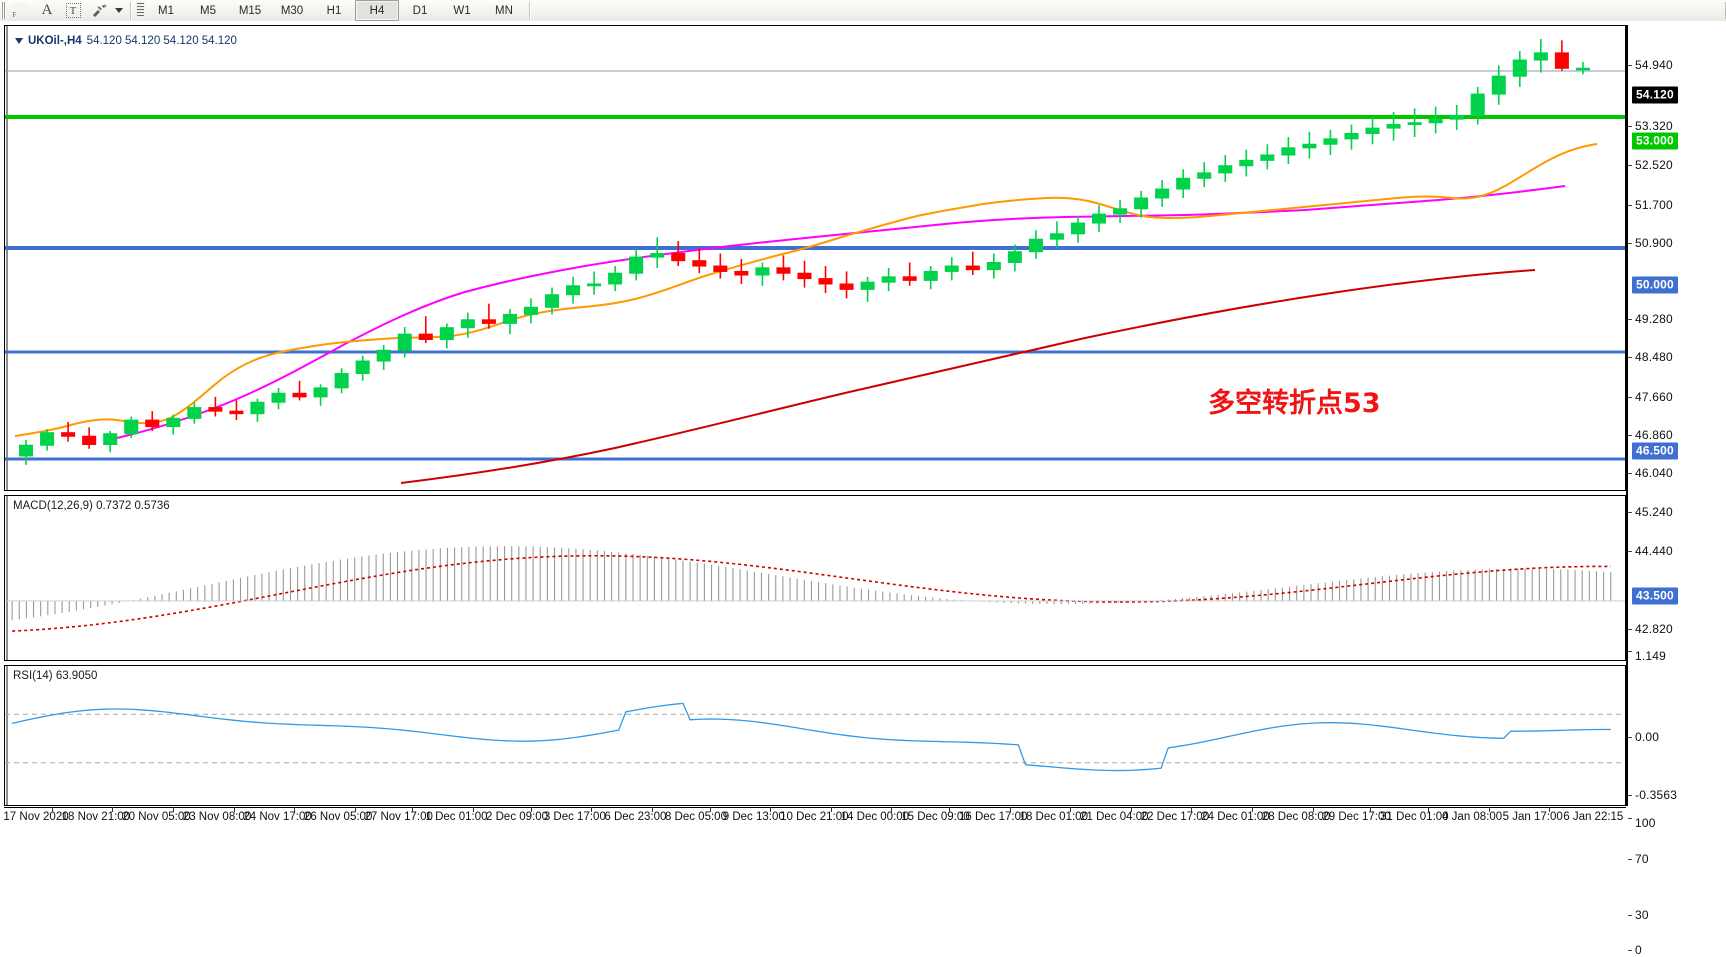 Image resolution: width=1726 pixels, height=957 pixels. I want to click on indicator-grid-glyph, so click(20, 8).